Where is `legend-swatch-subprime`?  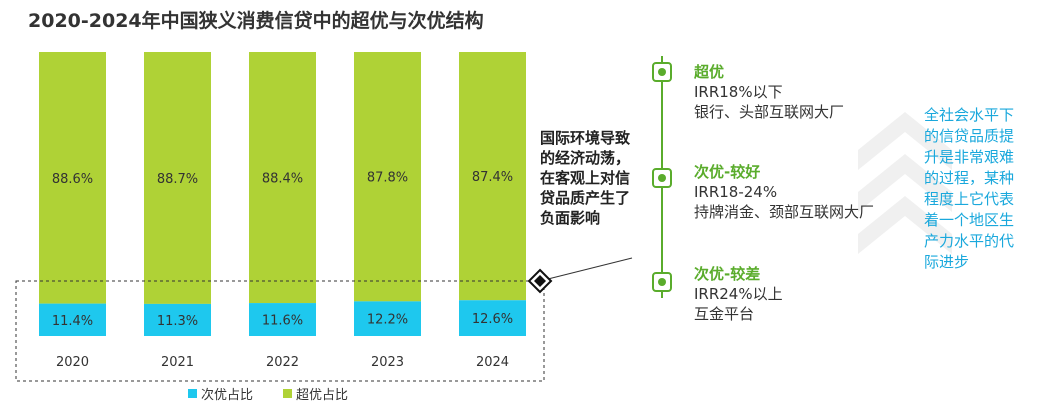 legend-swatch-subprime is located at coordinates (192, 393).